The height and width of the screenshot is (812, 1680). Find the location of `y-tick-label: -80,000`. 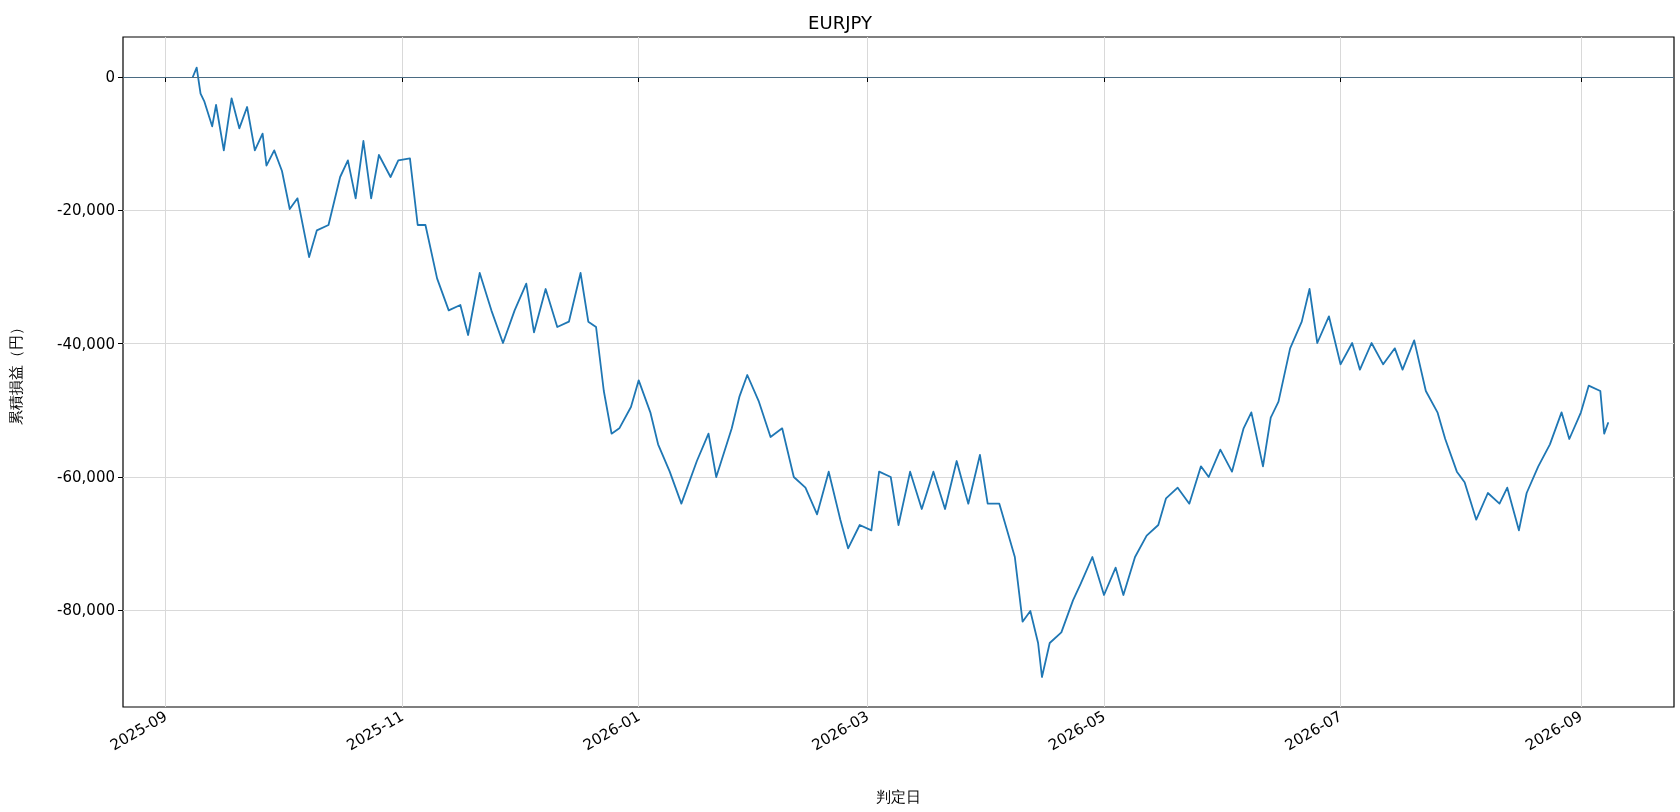

y-tick-label: -80,000 is located at coordinates (86, 610).